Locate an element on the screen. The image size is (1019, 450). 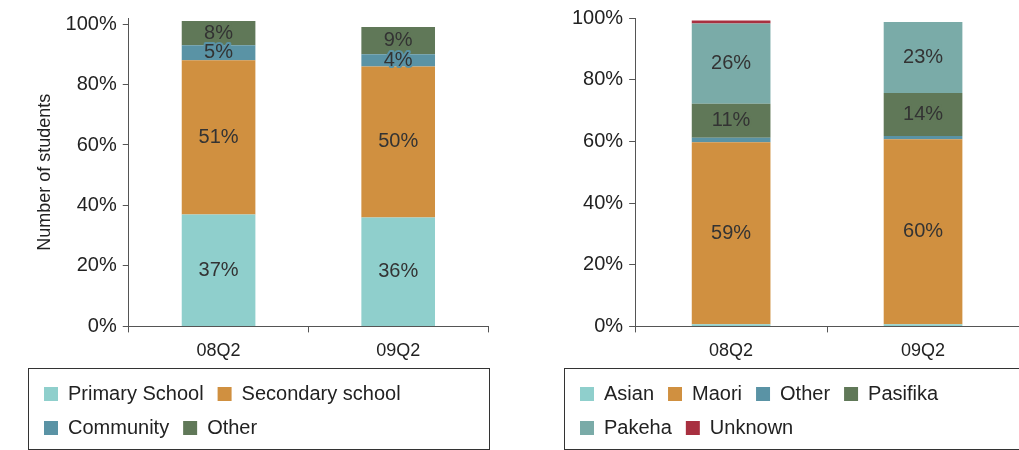
data-label: 11% is located at coordinates (731, 119).